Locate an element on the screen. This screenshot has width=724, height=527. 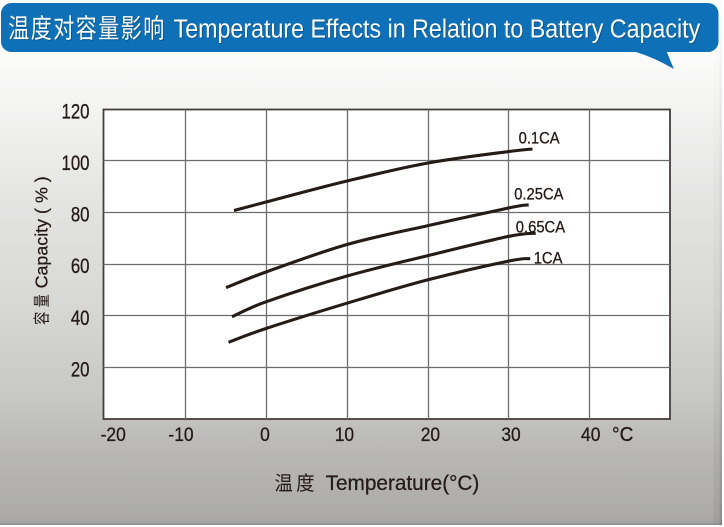
svg-text: 30 is located at coordinates (510, 434).